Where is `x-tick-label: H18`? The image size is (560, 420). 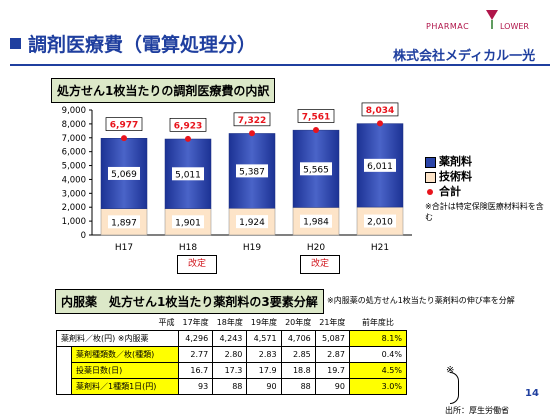 x-tick-label: H18 is located at coordinates (188, 248).